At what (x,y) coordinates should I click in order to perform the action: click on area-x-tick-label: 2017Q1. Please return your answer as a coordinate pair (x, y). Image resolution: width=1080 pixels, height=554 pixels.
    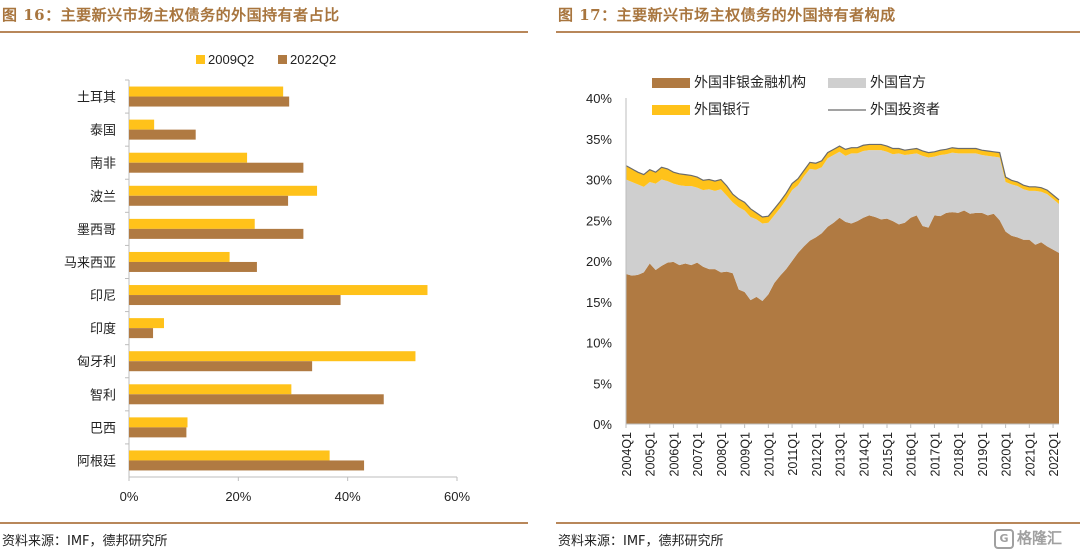
    Looking at the image, I should click on (935, 454).